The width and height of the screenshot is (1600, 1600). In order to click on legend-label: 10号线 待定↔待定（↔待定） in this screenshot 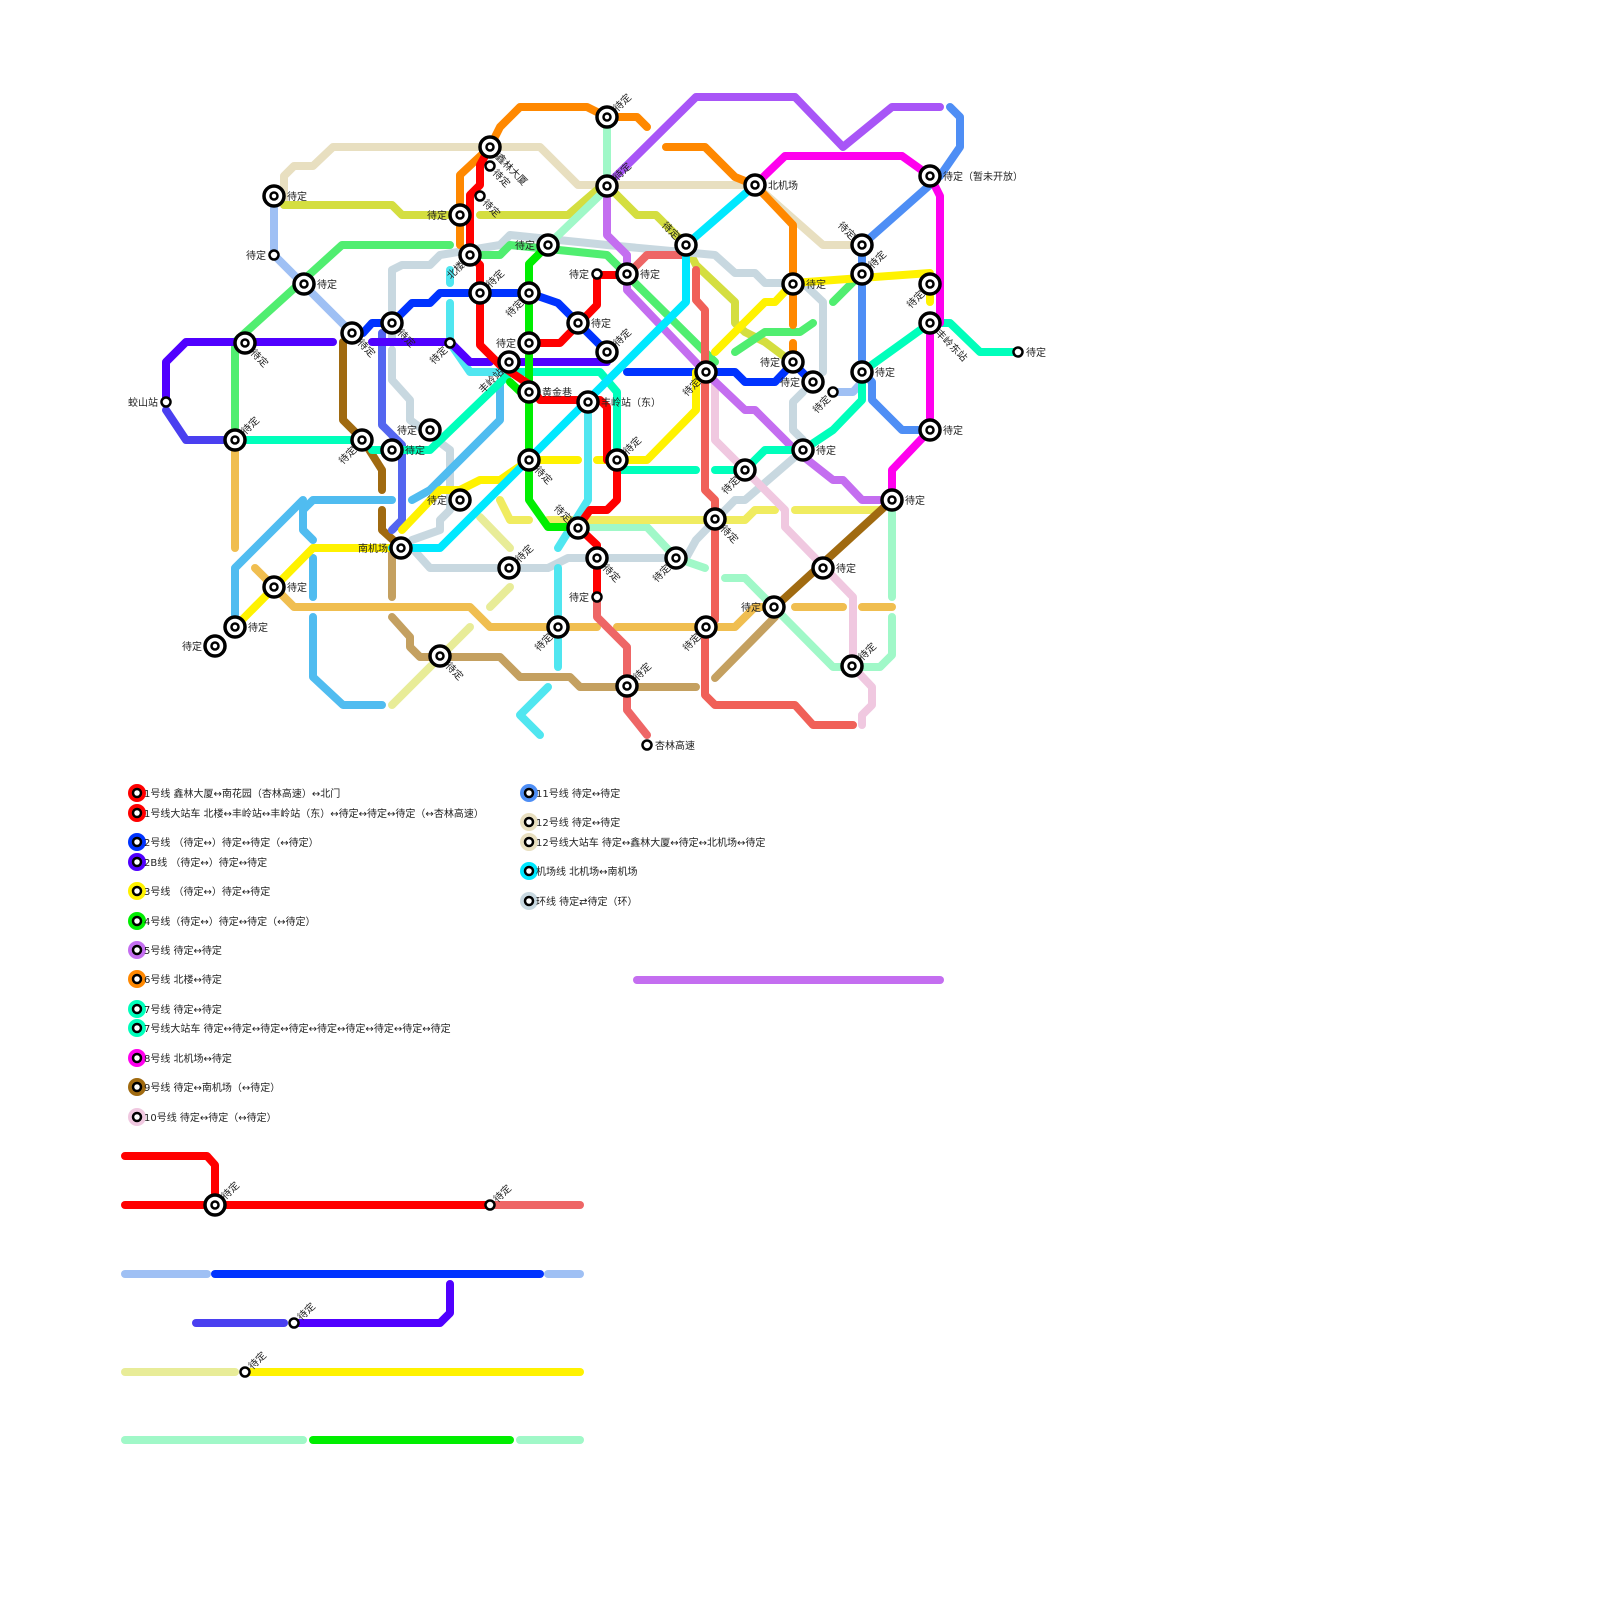, I will do `click(210, 1117)`.